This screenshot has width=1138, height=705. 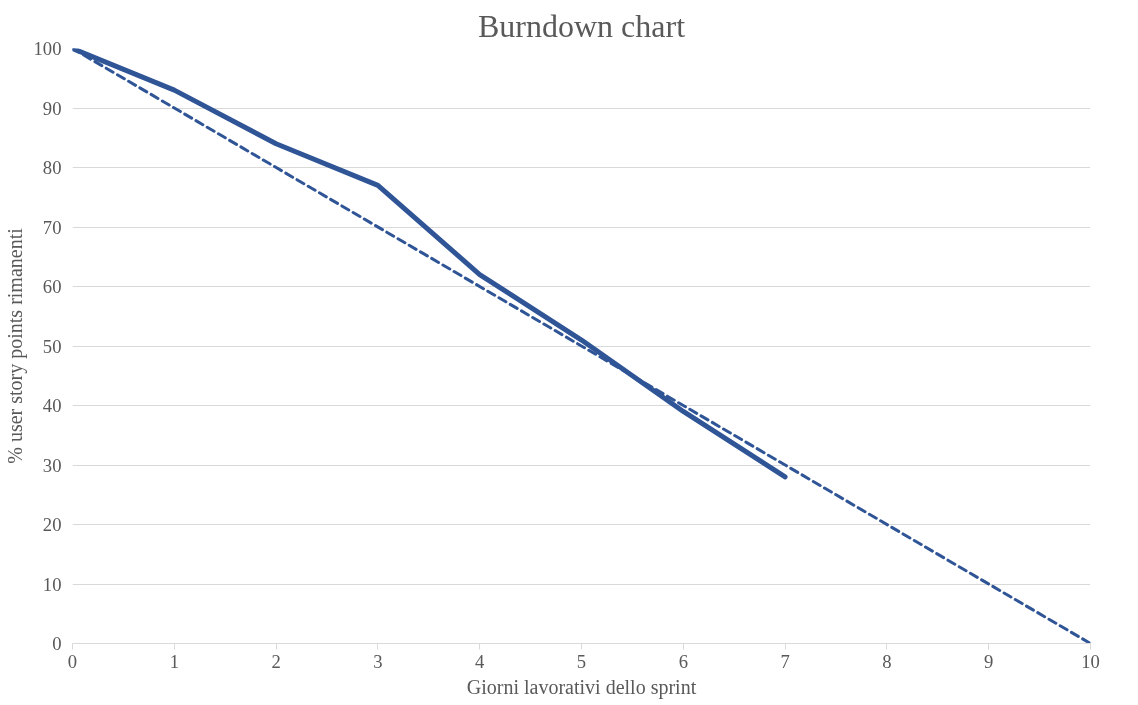 I want to click on x-tick-label: 0, so click(x=72, y=661).